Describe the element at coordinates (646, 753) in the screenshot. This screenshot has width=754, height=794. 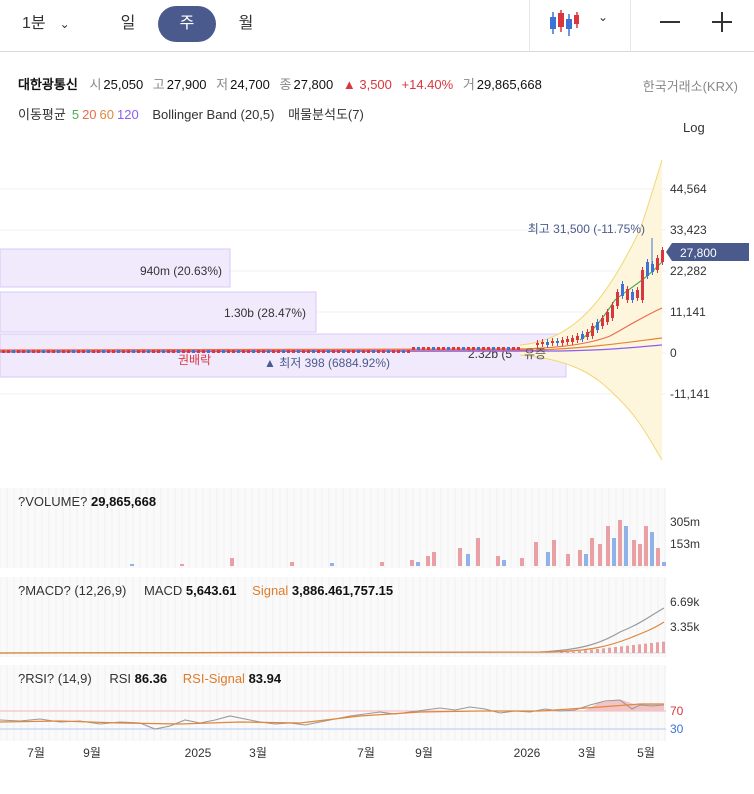
I see `x-tick-label: 5월` at that location.